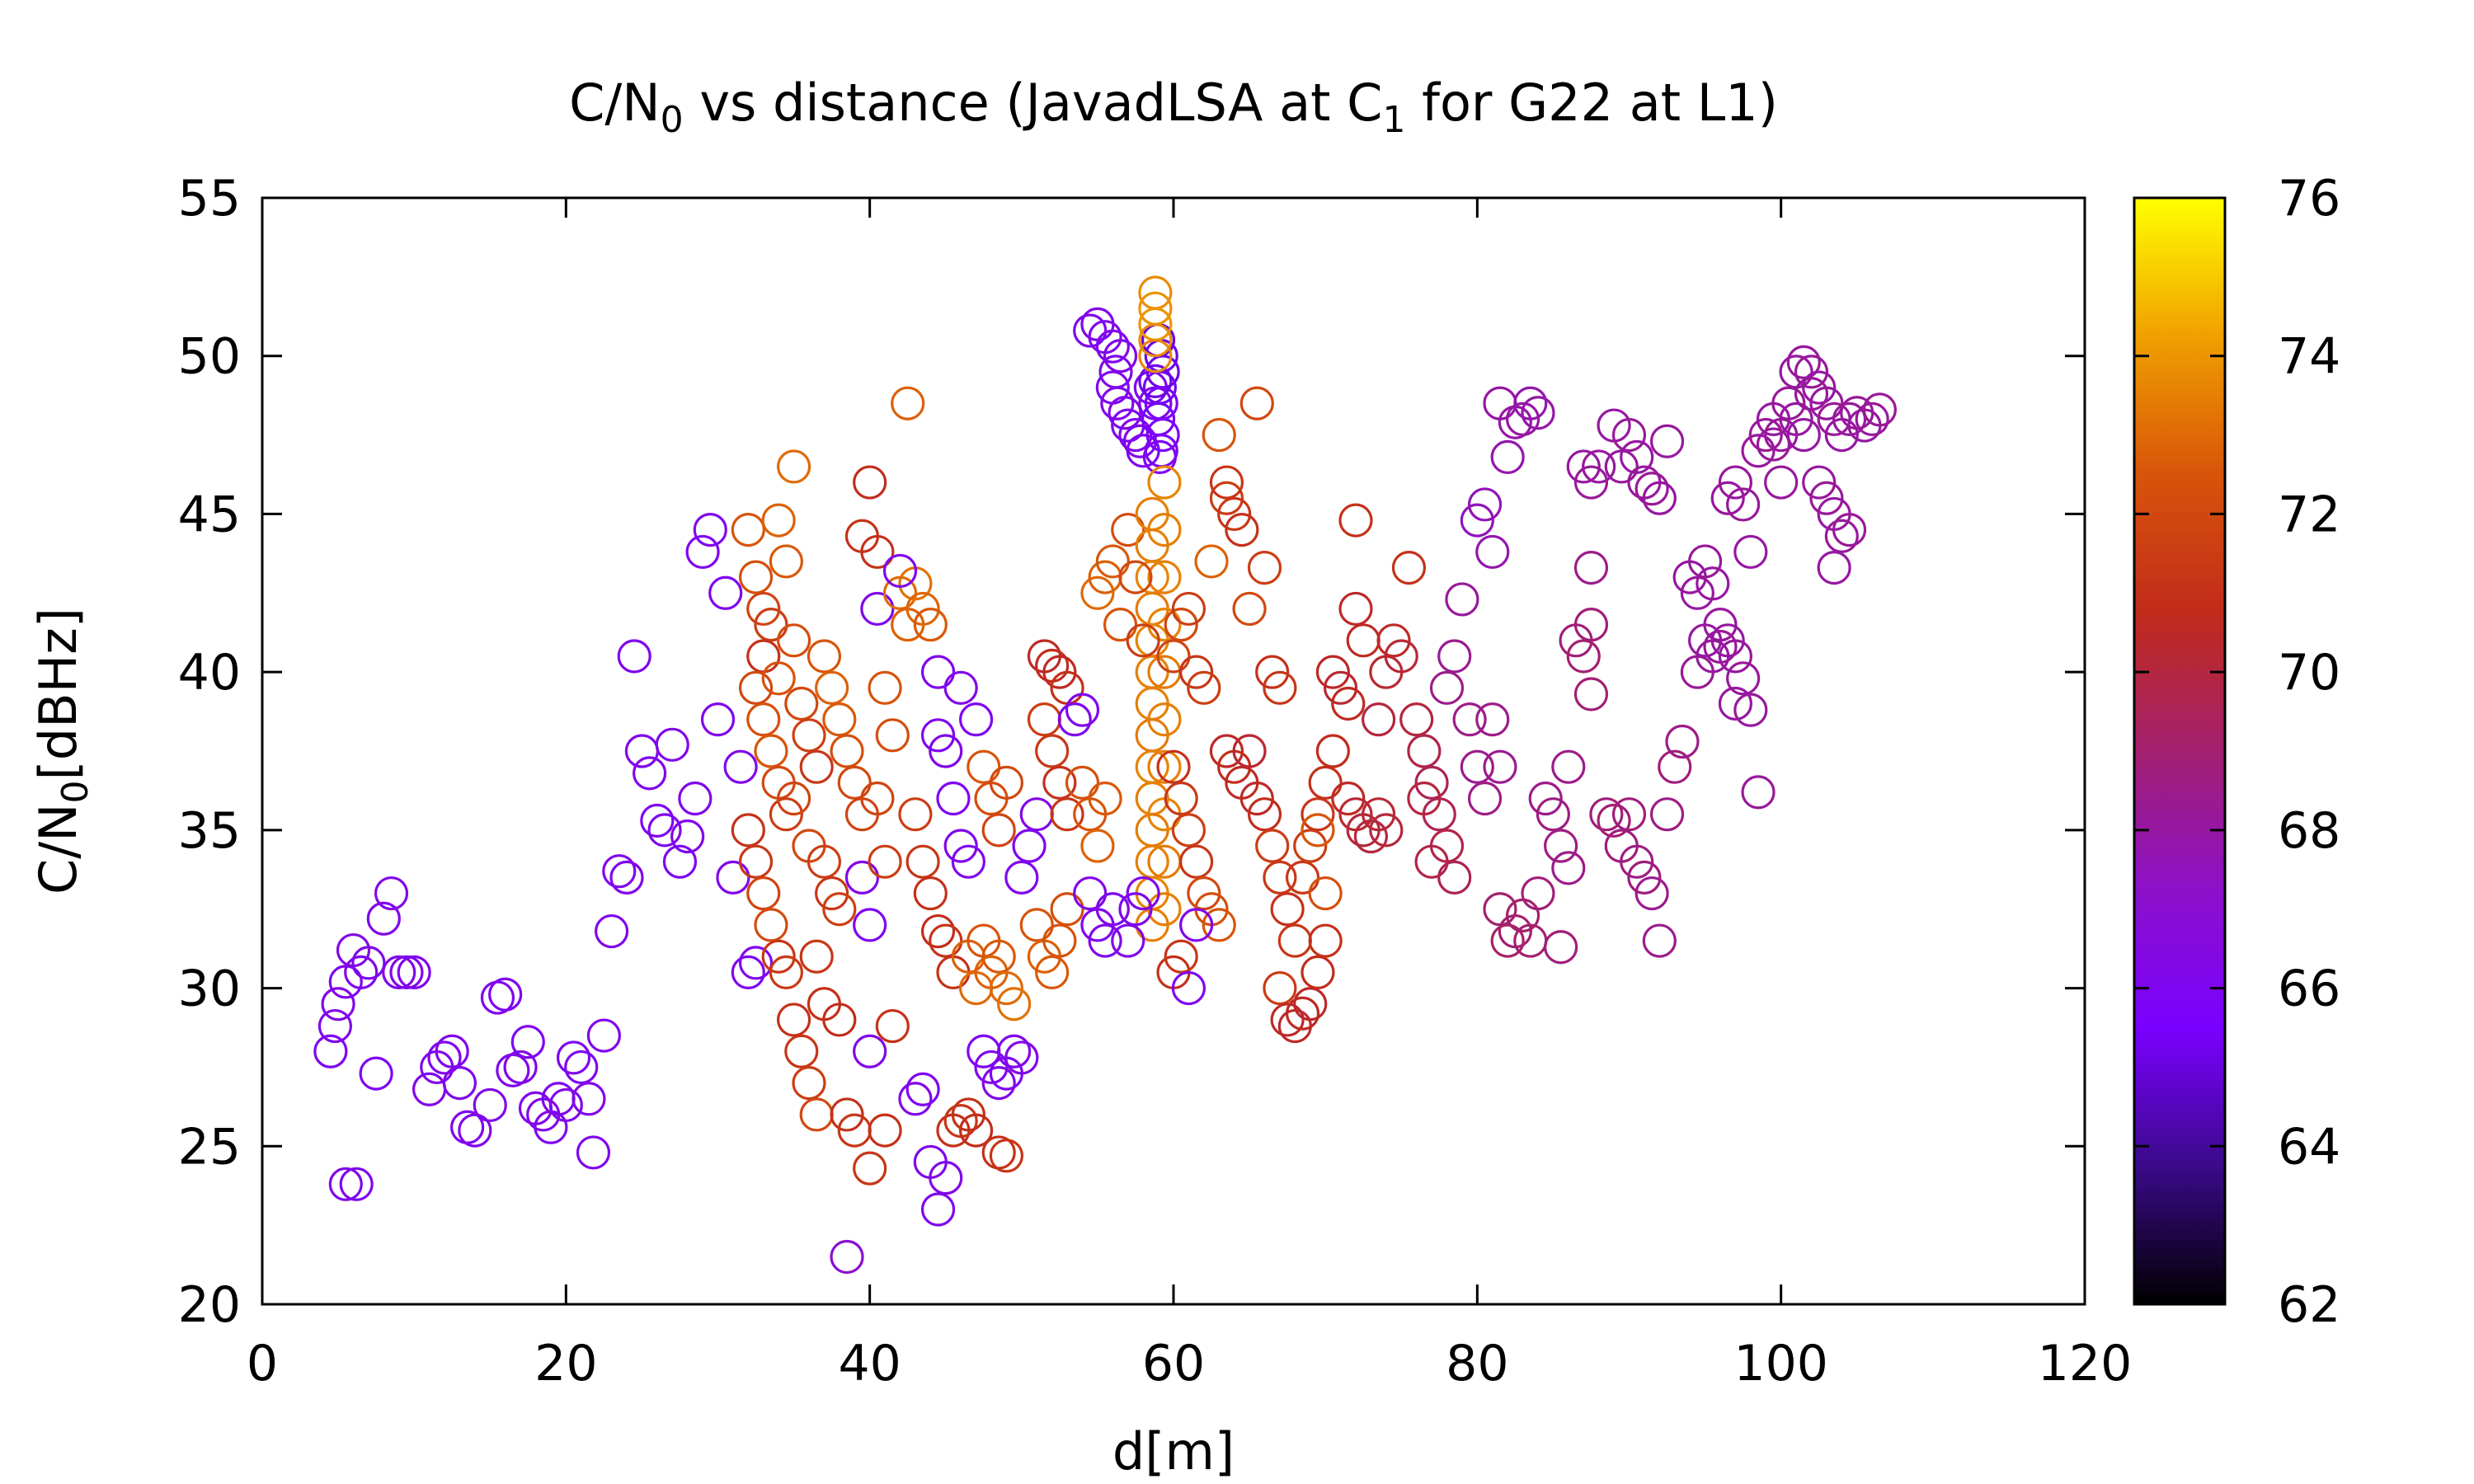 The height and width of the screenshot is (1484, 2474). What do you see at coordinates (2309, 199) in the screenshot?
I see `colorbar-tick-label: 76` at bounding box center [2309, 199].